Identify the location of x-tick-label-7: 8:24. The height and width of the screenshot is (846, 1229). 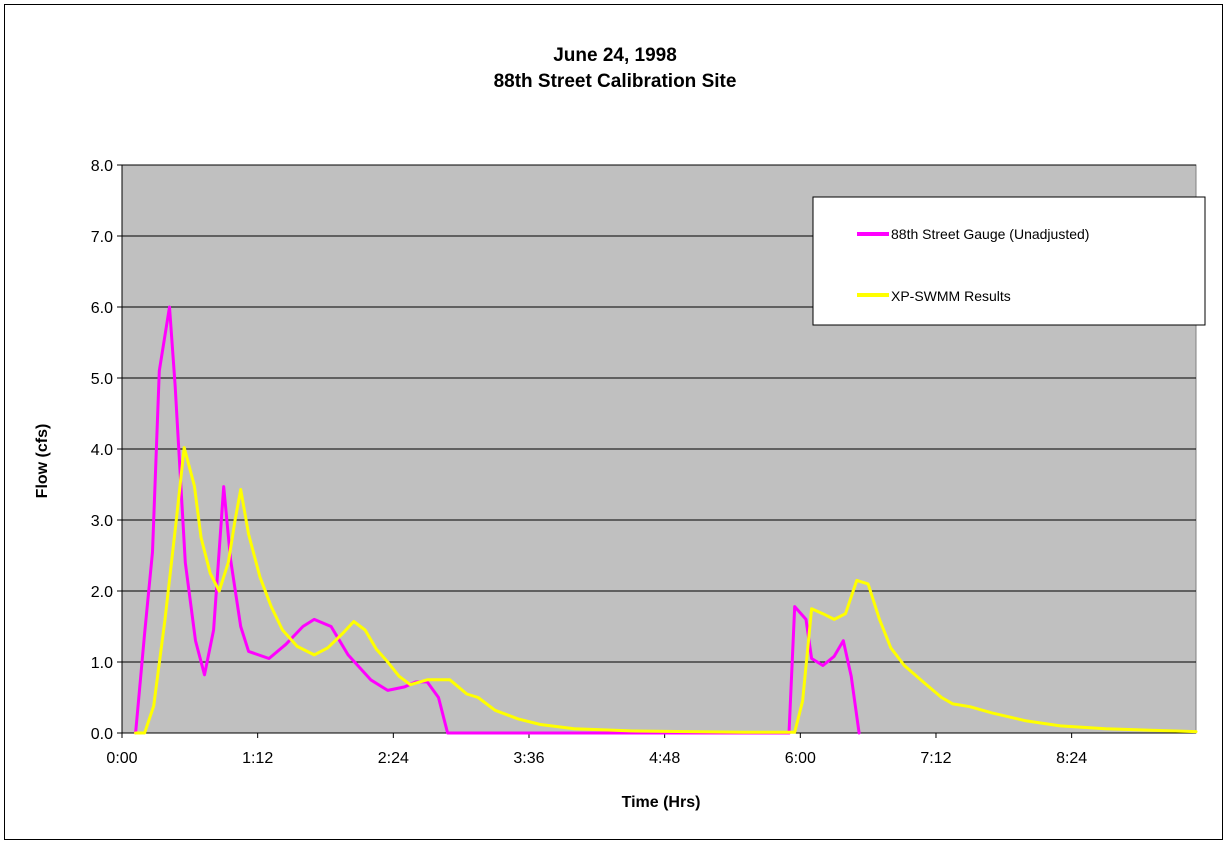
(1071, 758).